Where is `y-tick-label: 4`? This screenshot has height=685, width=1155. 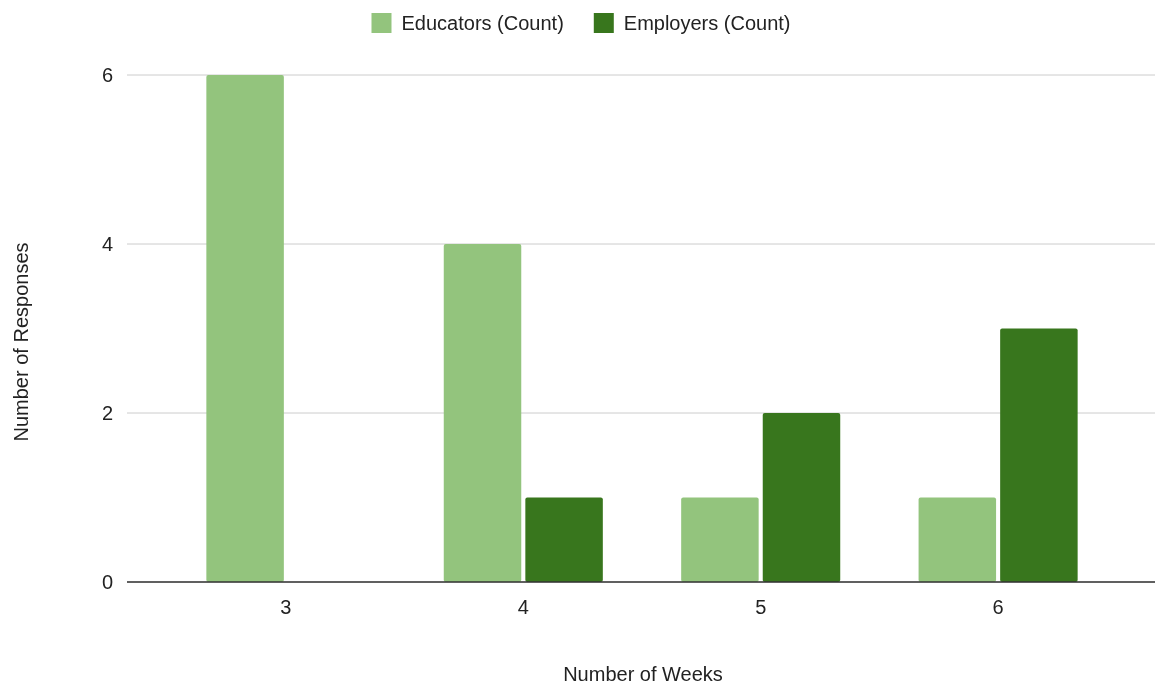
y-tick-label: 4 is located at coordinates (107, 243).